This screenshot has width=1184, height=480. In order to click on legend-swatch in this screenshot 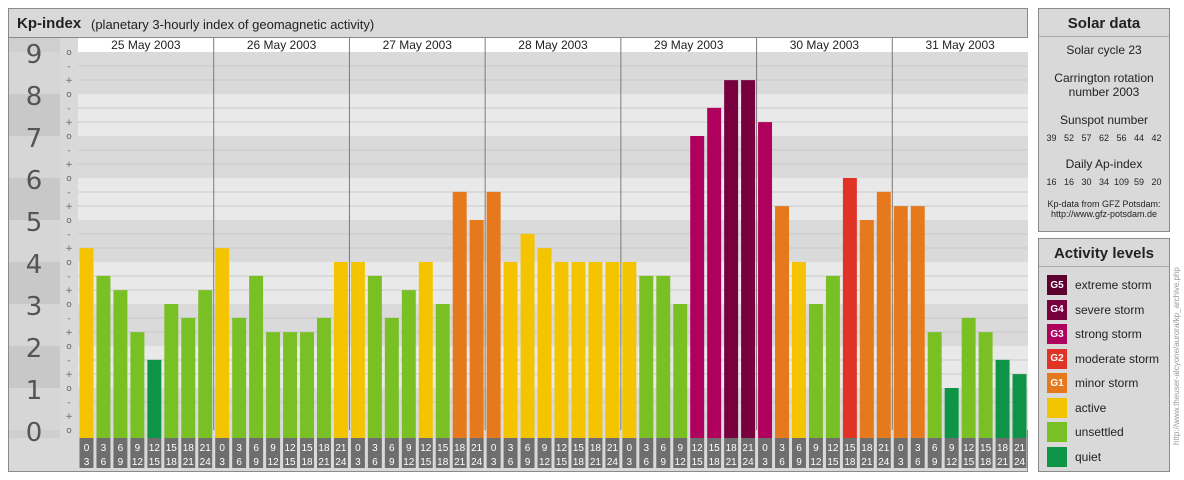, I will do `click(1057, 407)`.